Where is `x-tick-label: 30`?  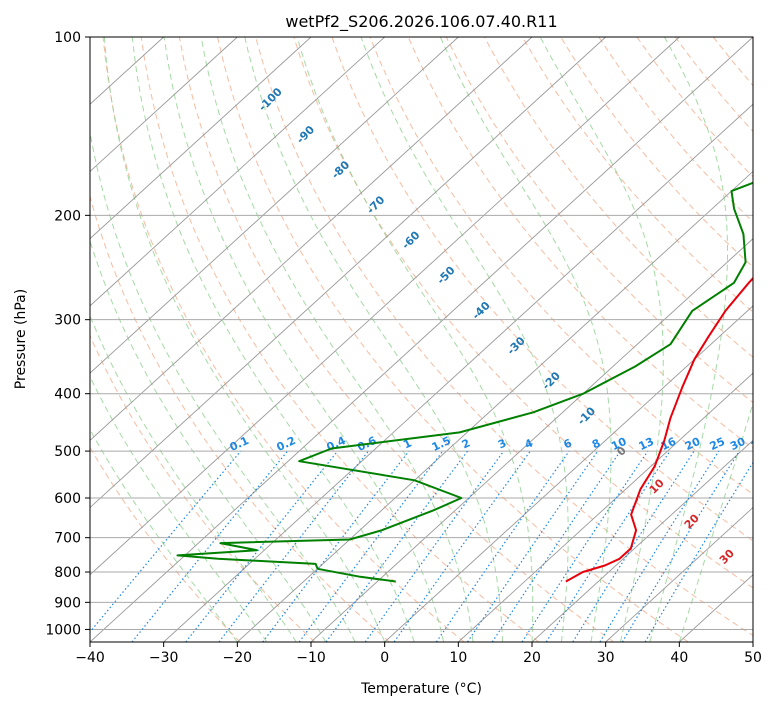
x-tick-label: 30 is located at coordinates (606, 658).